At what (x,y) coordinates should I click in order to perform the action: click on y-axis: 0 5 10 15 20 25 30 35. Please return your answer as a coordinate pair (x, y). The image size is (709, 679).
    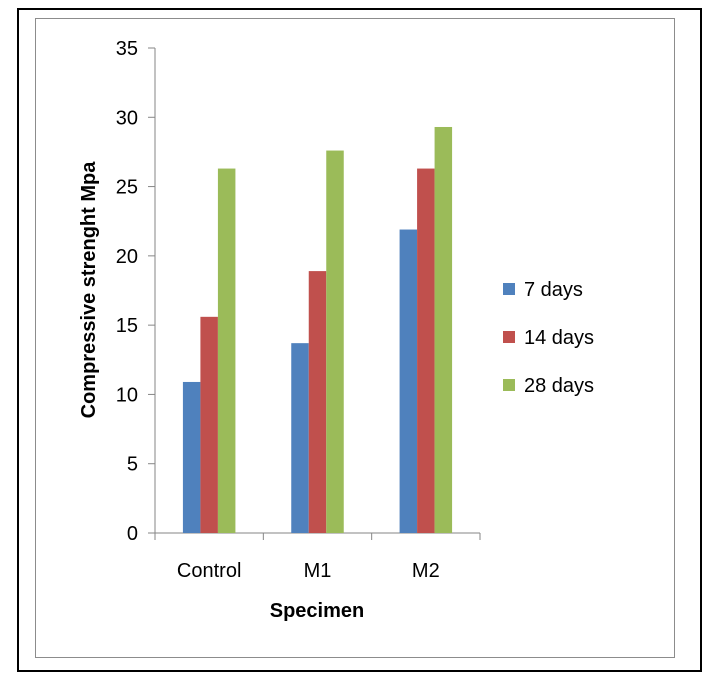
    Looking at the image, I should click on (136, 291).